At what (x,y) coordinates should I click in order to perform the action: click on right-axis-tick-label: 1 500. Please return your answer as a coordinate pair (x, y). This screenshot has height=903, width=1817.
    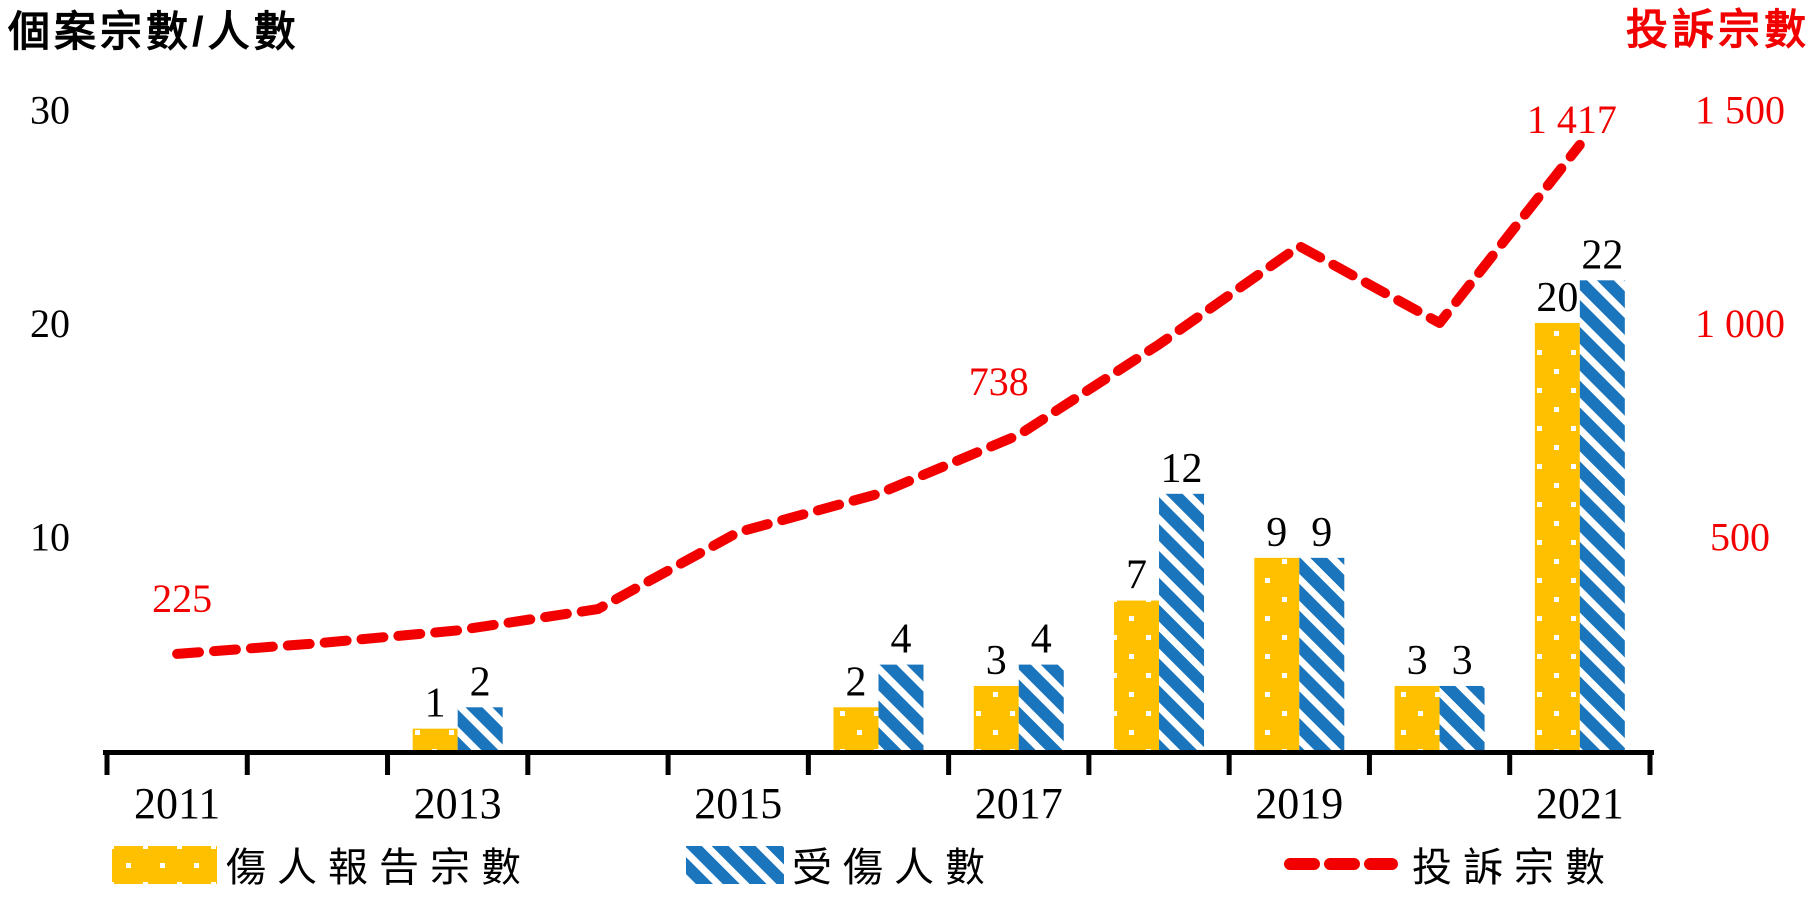
    Looking at the image, I should click on (1740, 110).